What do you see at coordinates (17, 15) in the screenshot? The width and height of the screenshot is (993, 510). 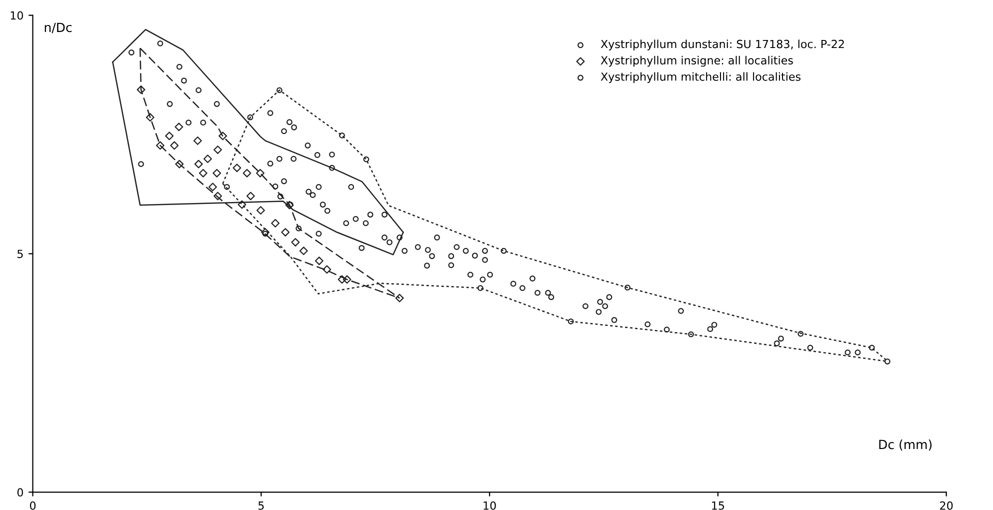 I see `y-tick-label: 10` at bounding box center [17, 15].